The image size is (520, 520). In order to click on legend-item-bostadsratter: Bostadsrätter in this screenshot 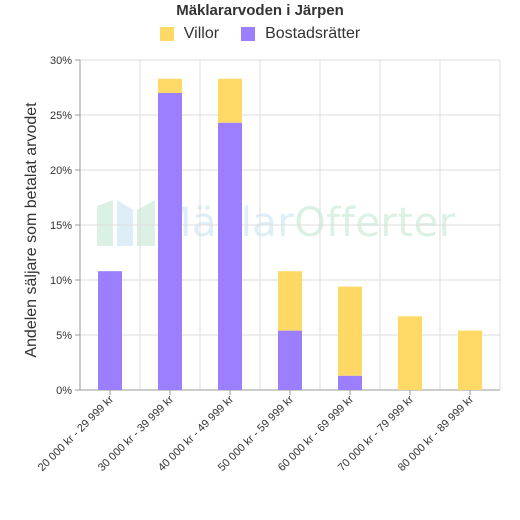, I will do `click(300, 34)`.